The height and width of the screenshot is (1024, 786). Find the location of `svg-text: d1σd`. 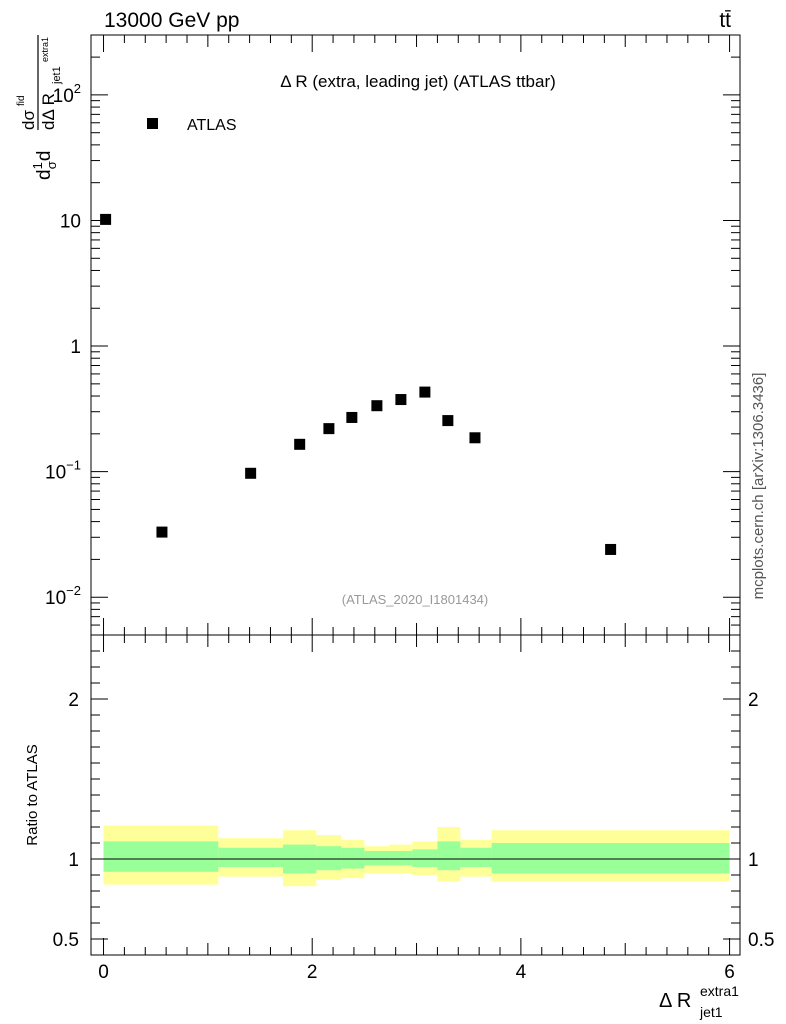

svg-text: d1σd is located at coordinates (44, 165).